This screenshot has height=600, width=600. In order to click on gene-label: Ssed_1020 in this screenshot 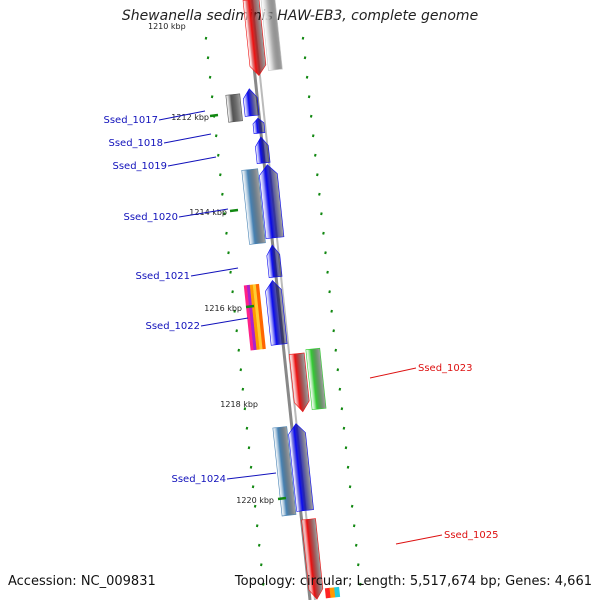, I will do `click(150, 217)`.